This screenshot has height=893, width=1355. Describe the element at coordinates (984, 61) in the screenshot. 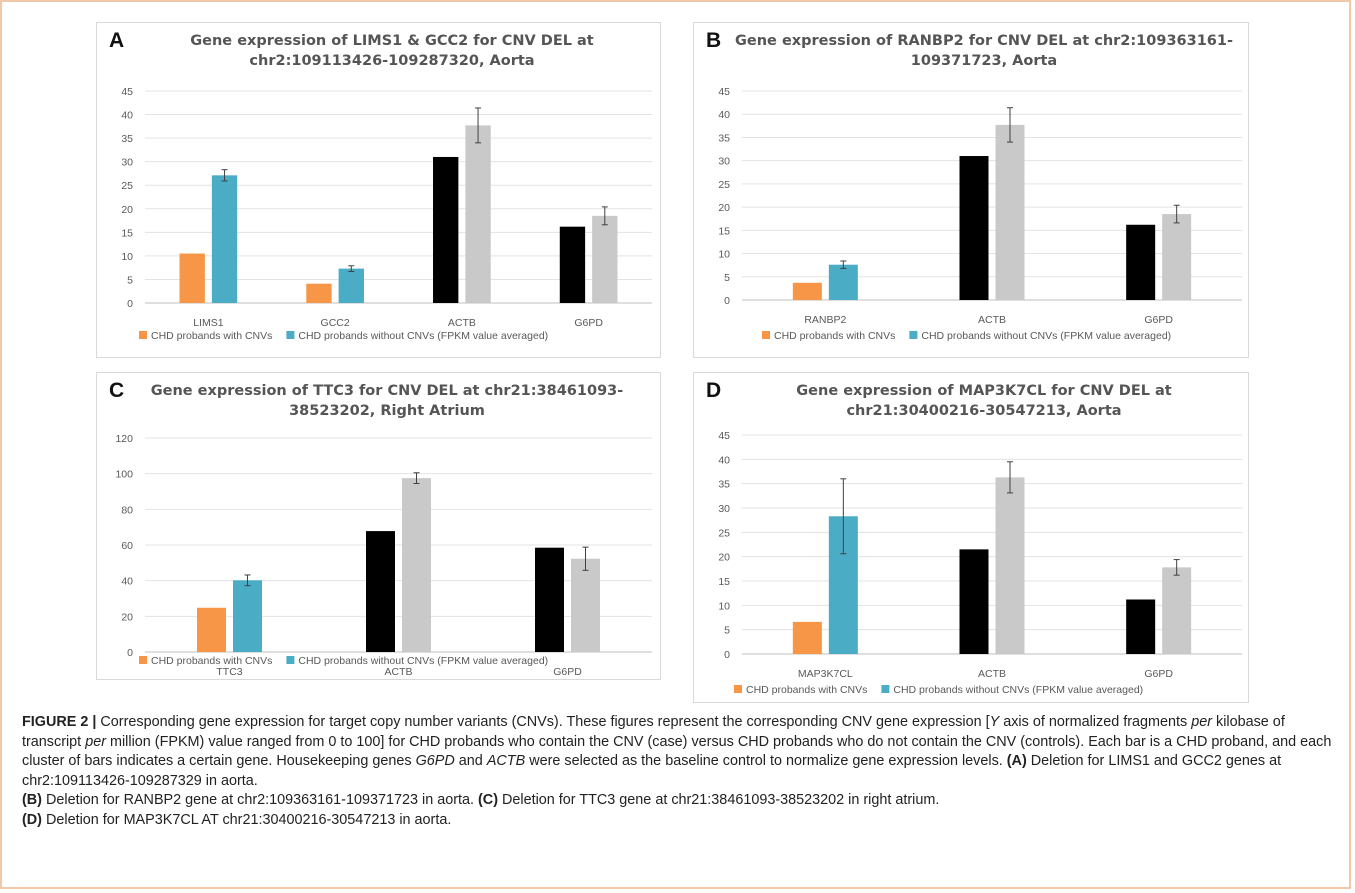

I see `chart-title-line2: 109371723, Aorta` at that location.